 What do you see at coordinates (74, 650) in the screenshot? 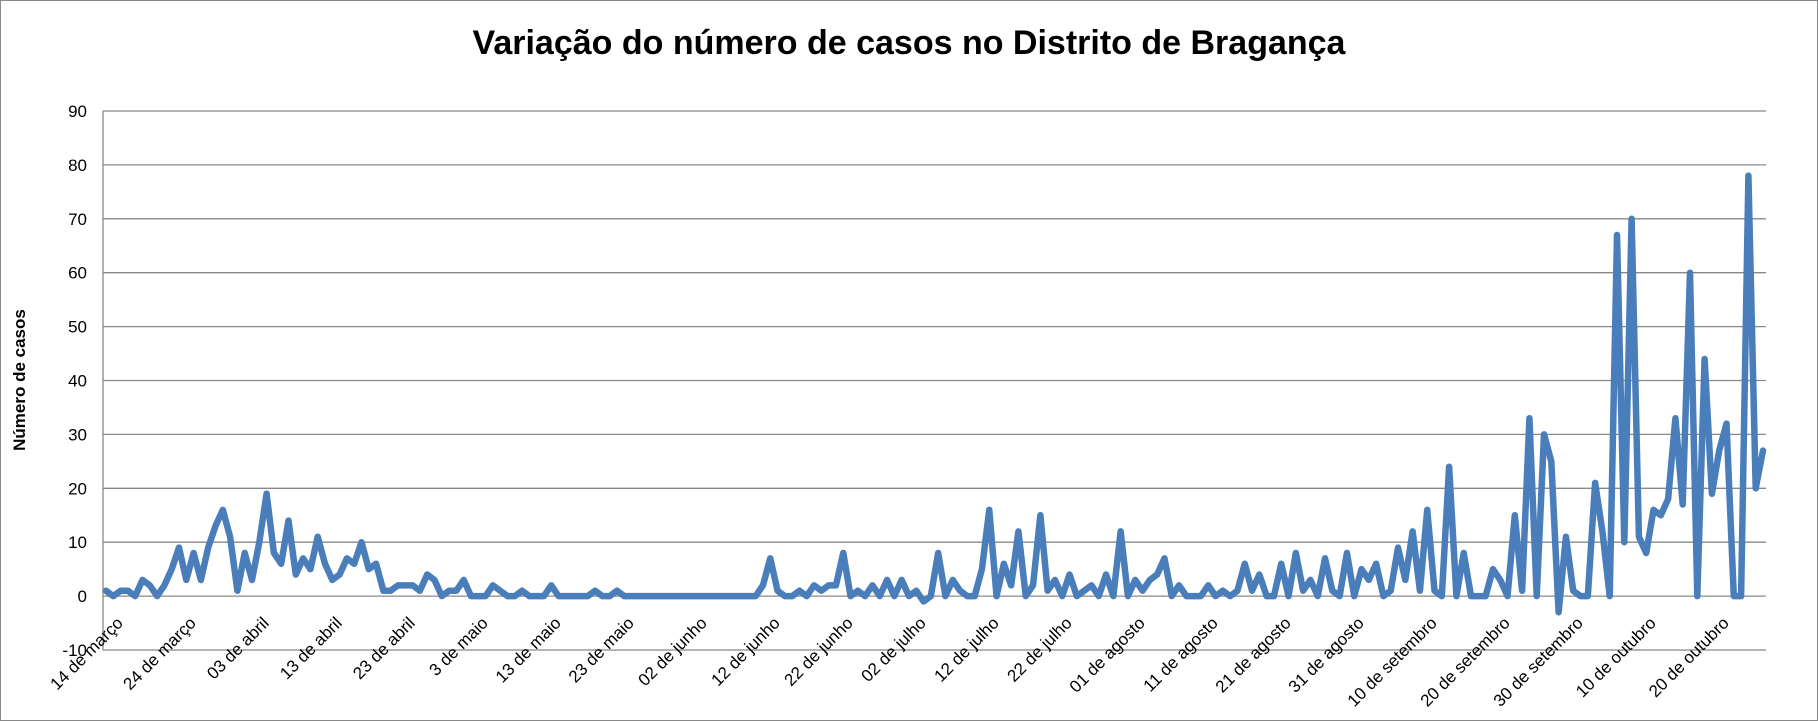
I see `y-tick-label: -10` at bounding box center [74, 650].